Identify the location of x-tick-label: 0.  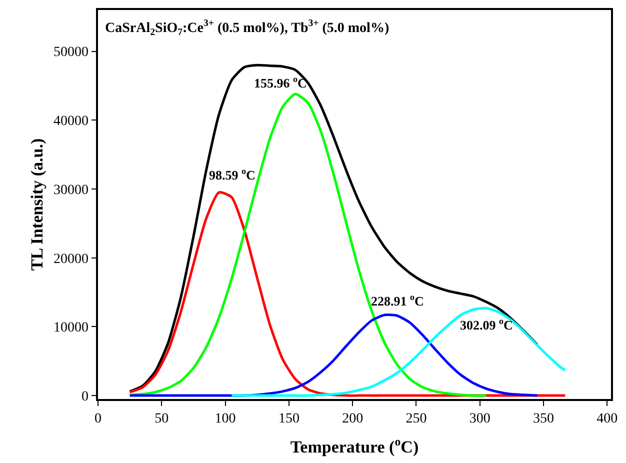
(98, 419).